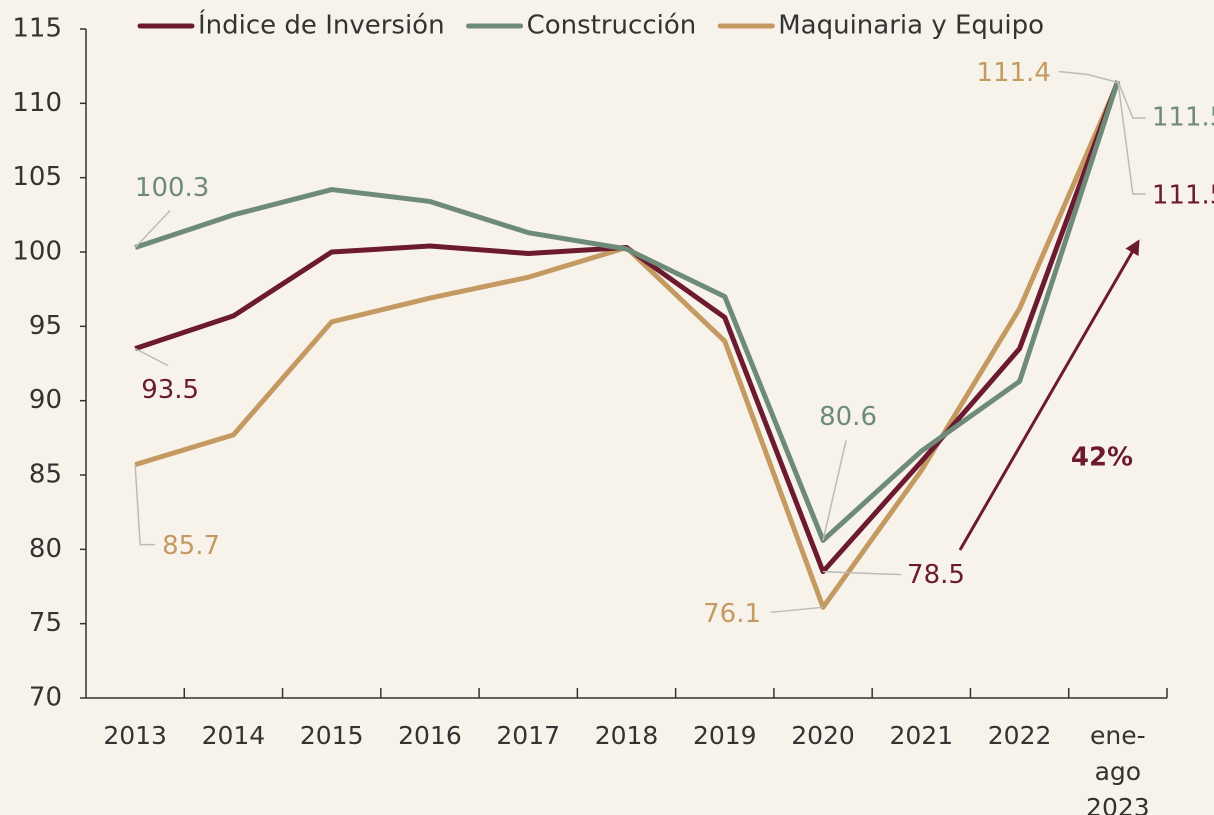 The height and width of the screenshot is (815, 1214). What do you see at coordinates (921, 735) in the screenshot?
I see `x-tick-label: 2021` at bounding box center [921, 735].